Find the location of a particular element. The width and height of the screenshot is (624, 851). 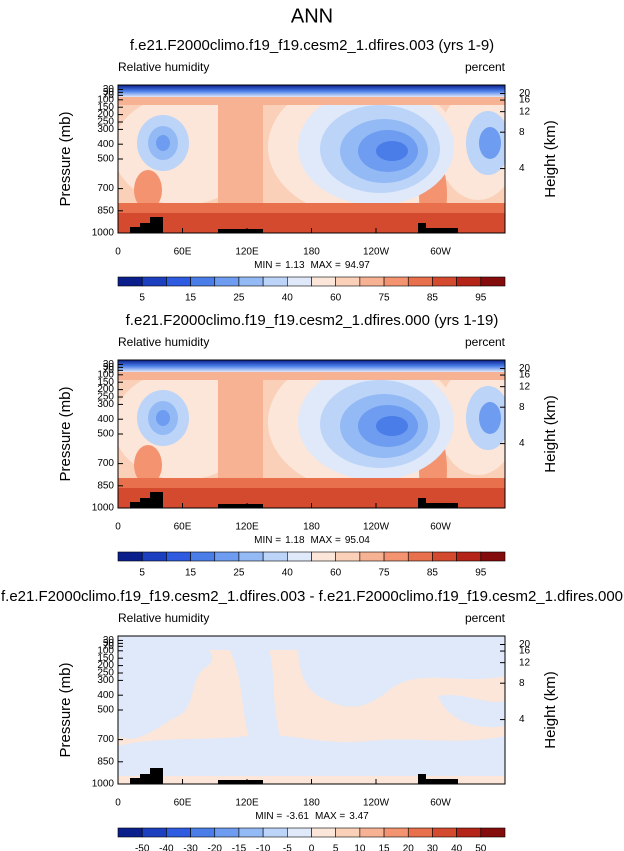

x-tick-label: 60W is located at coordinates (440, 252).